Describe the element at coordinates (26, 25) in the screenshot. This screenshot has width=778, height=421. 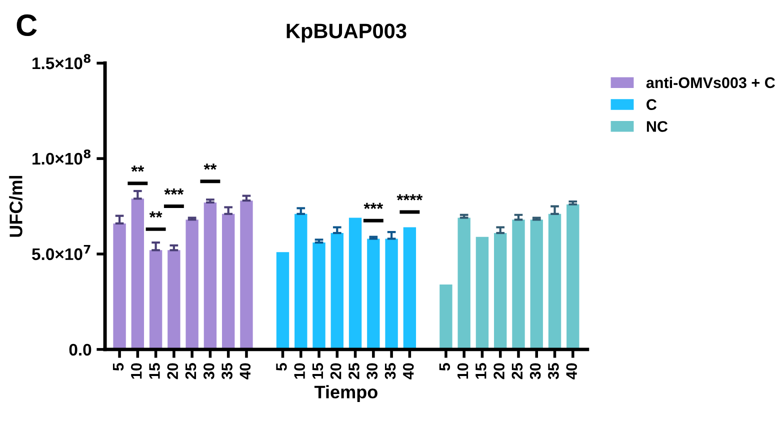
I see `text: C` at that location.